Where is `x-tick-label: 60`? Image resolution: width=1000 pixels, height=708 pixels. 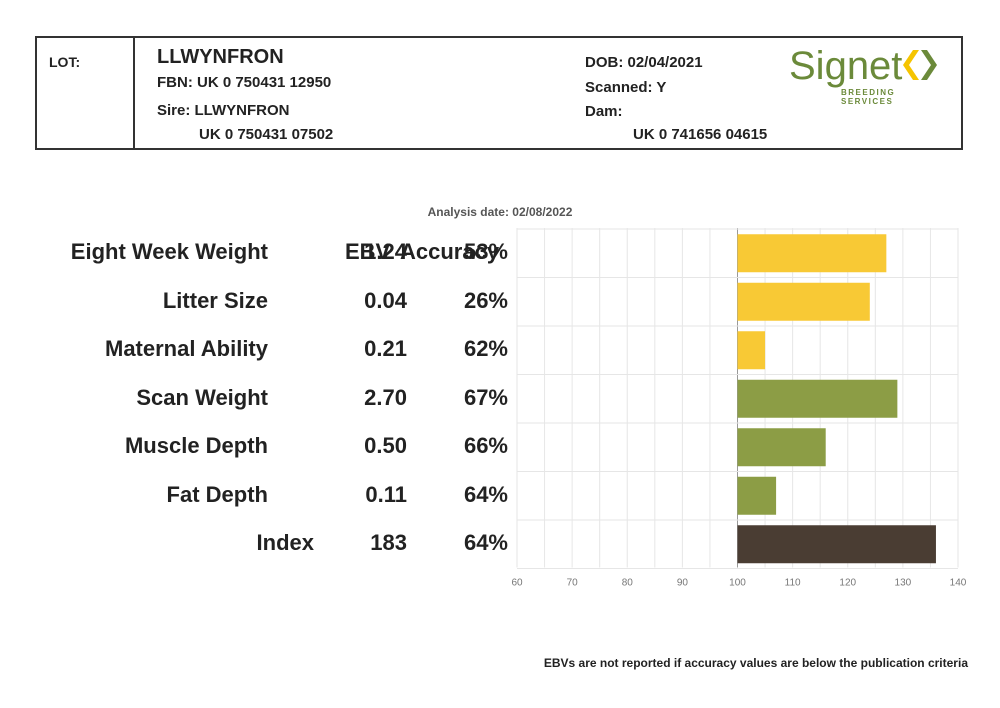 x-tick-label: 60 is located at coordinates (517, 583).